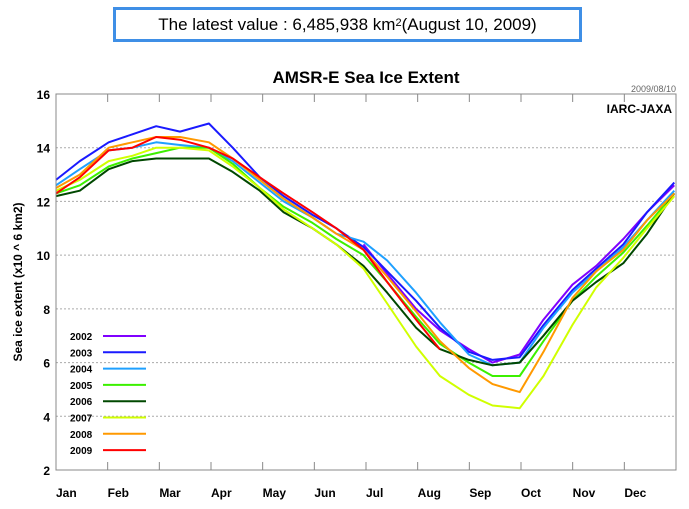 The height and width of the screenshot is (509, 689). What do you see at coordinates (81, 402) in the screenshot?
I see `legend-label-2006: 2006` at bounding box center [81, 402].